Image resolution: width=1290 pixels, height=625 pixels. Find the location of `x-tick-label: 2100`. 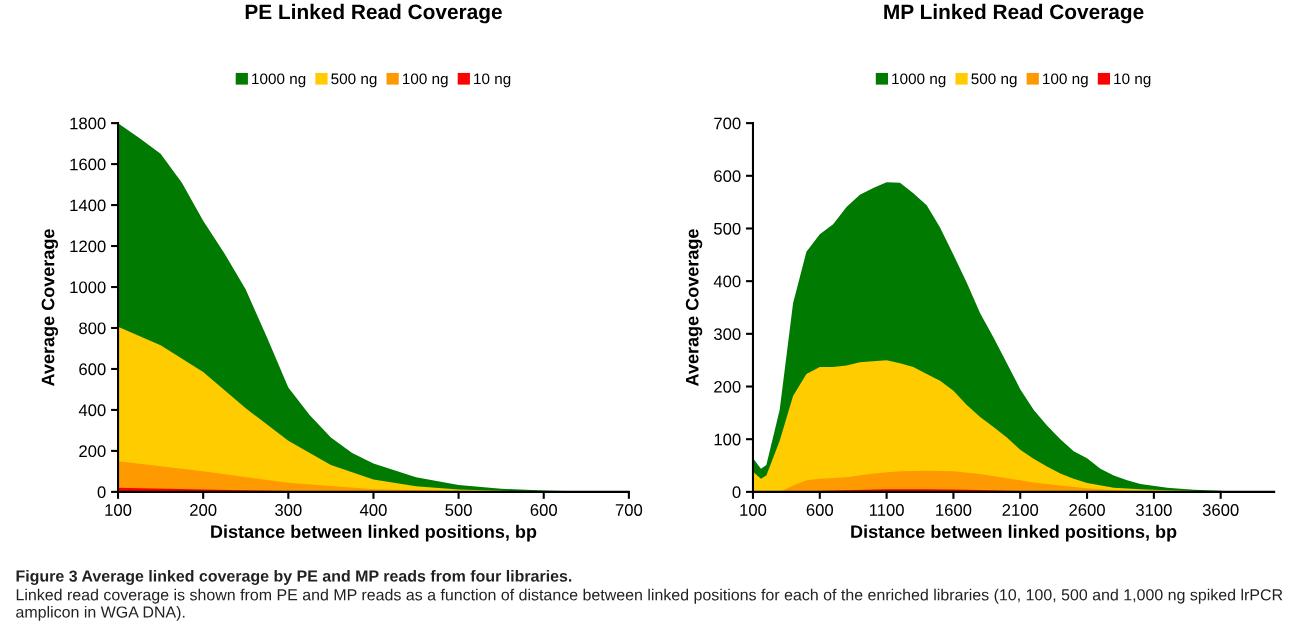

x-tick-label: 2100 is located at coordinates (1020, 510).